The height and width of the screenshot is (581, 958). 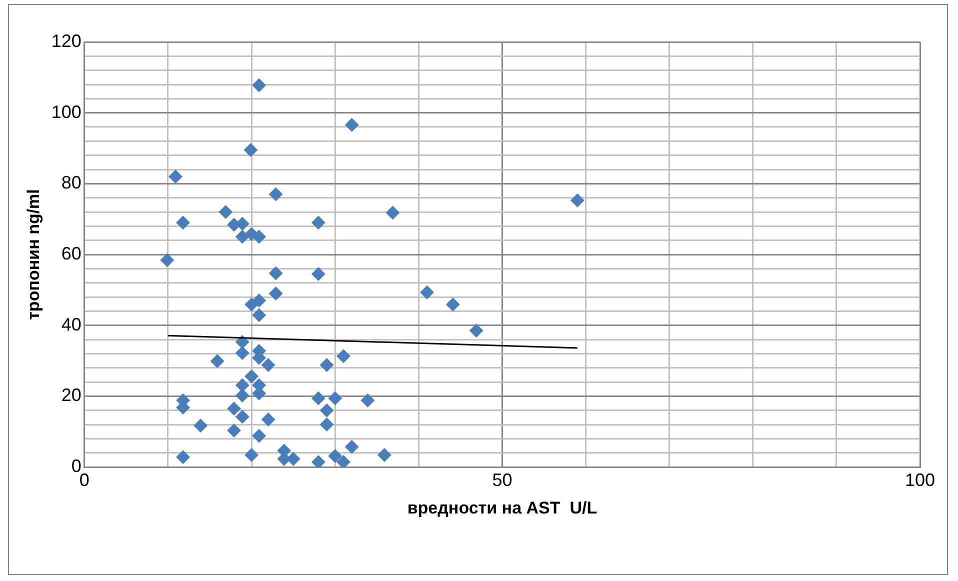 What do you see at coordinates (502, 508) in the screenshot?
I see `x-axis-title: вредности на AST U/L` at bounding box center [502, 508].